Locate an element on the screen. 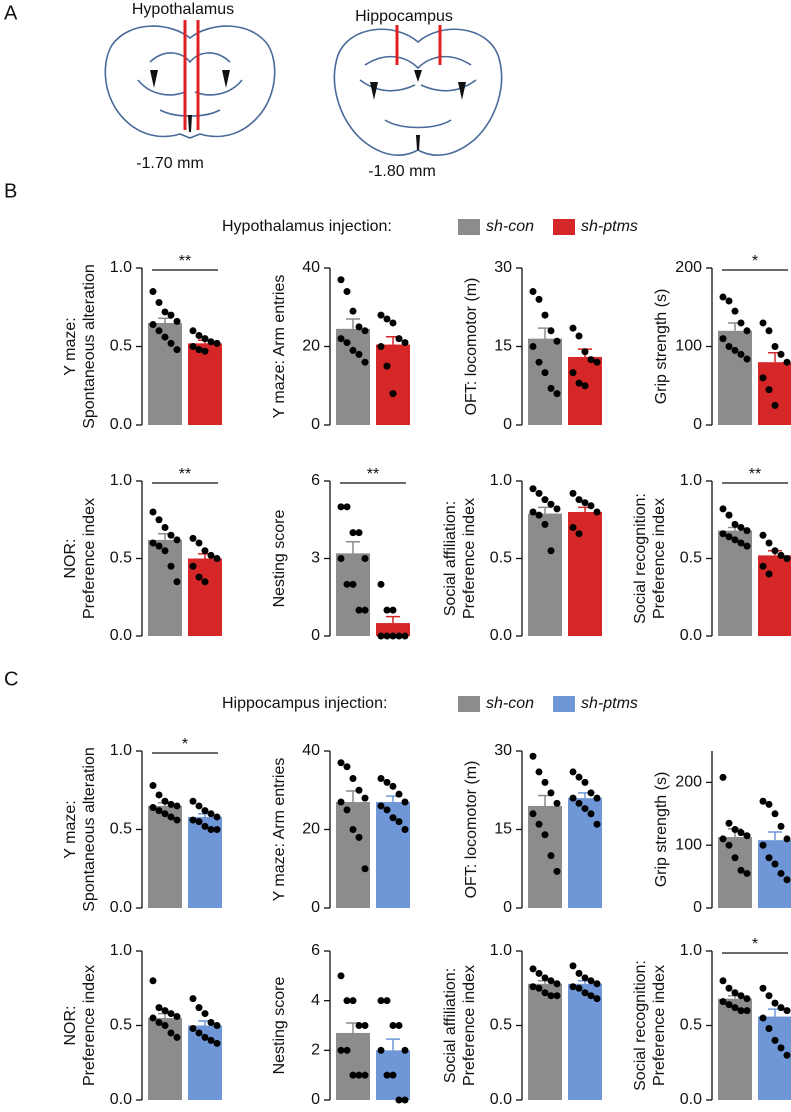 The width and height of the screenshot is (791, 1112). y-tick-label: 15 is located at coordinates (503, 346).